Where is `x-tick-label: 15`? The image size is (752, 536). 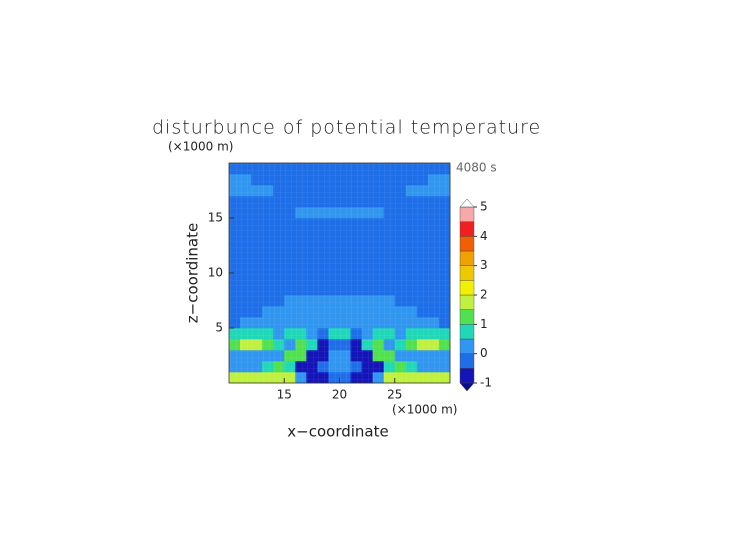 x-tick-label: 15 is located at coordinates (284, 395).